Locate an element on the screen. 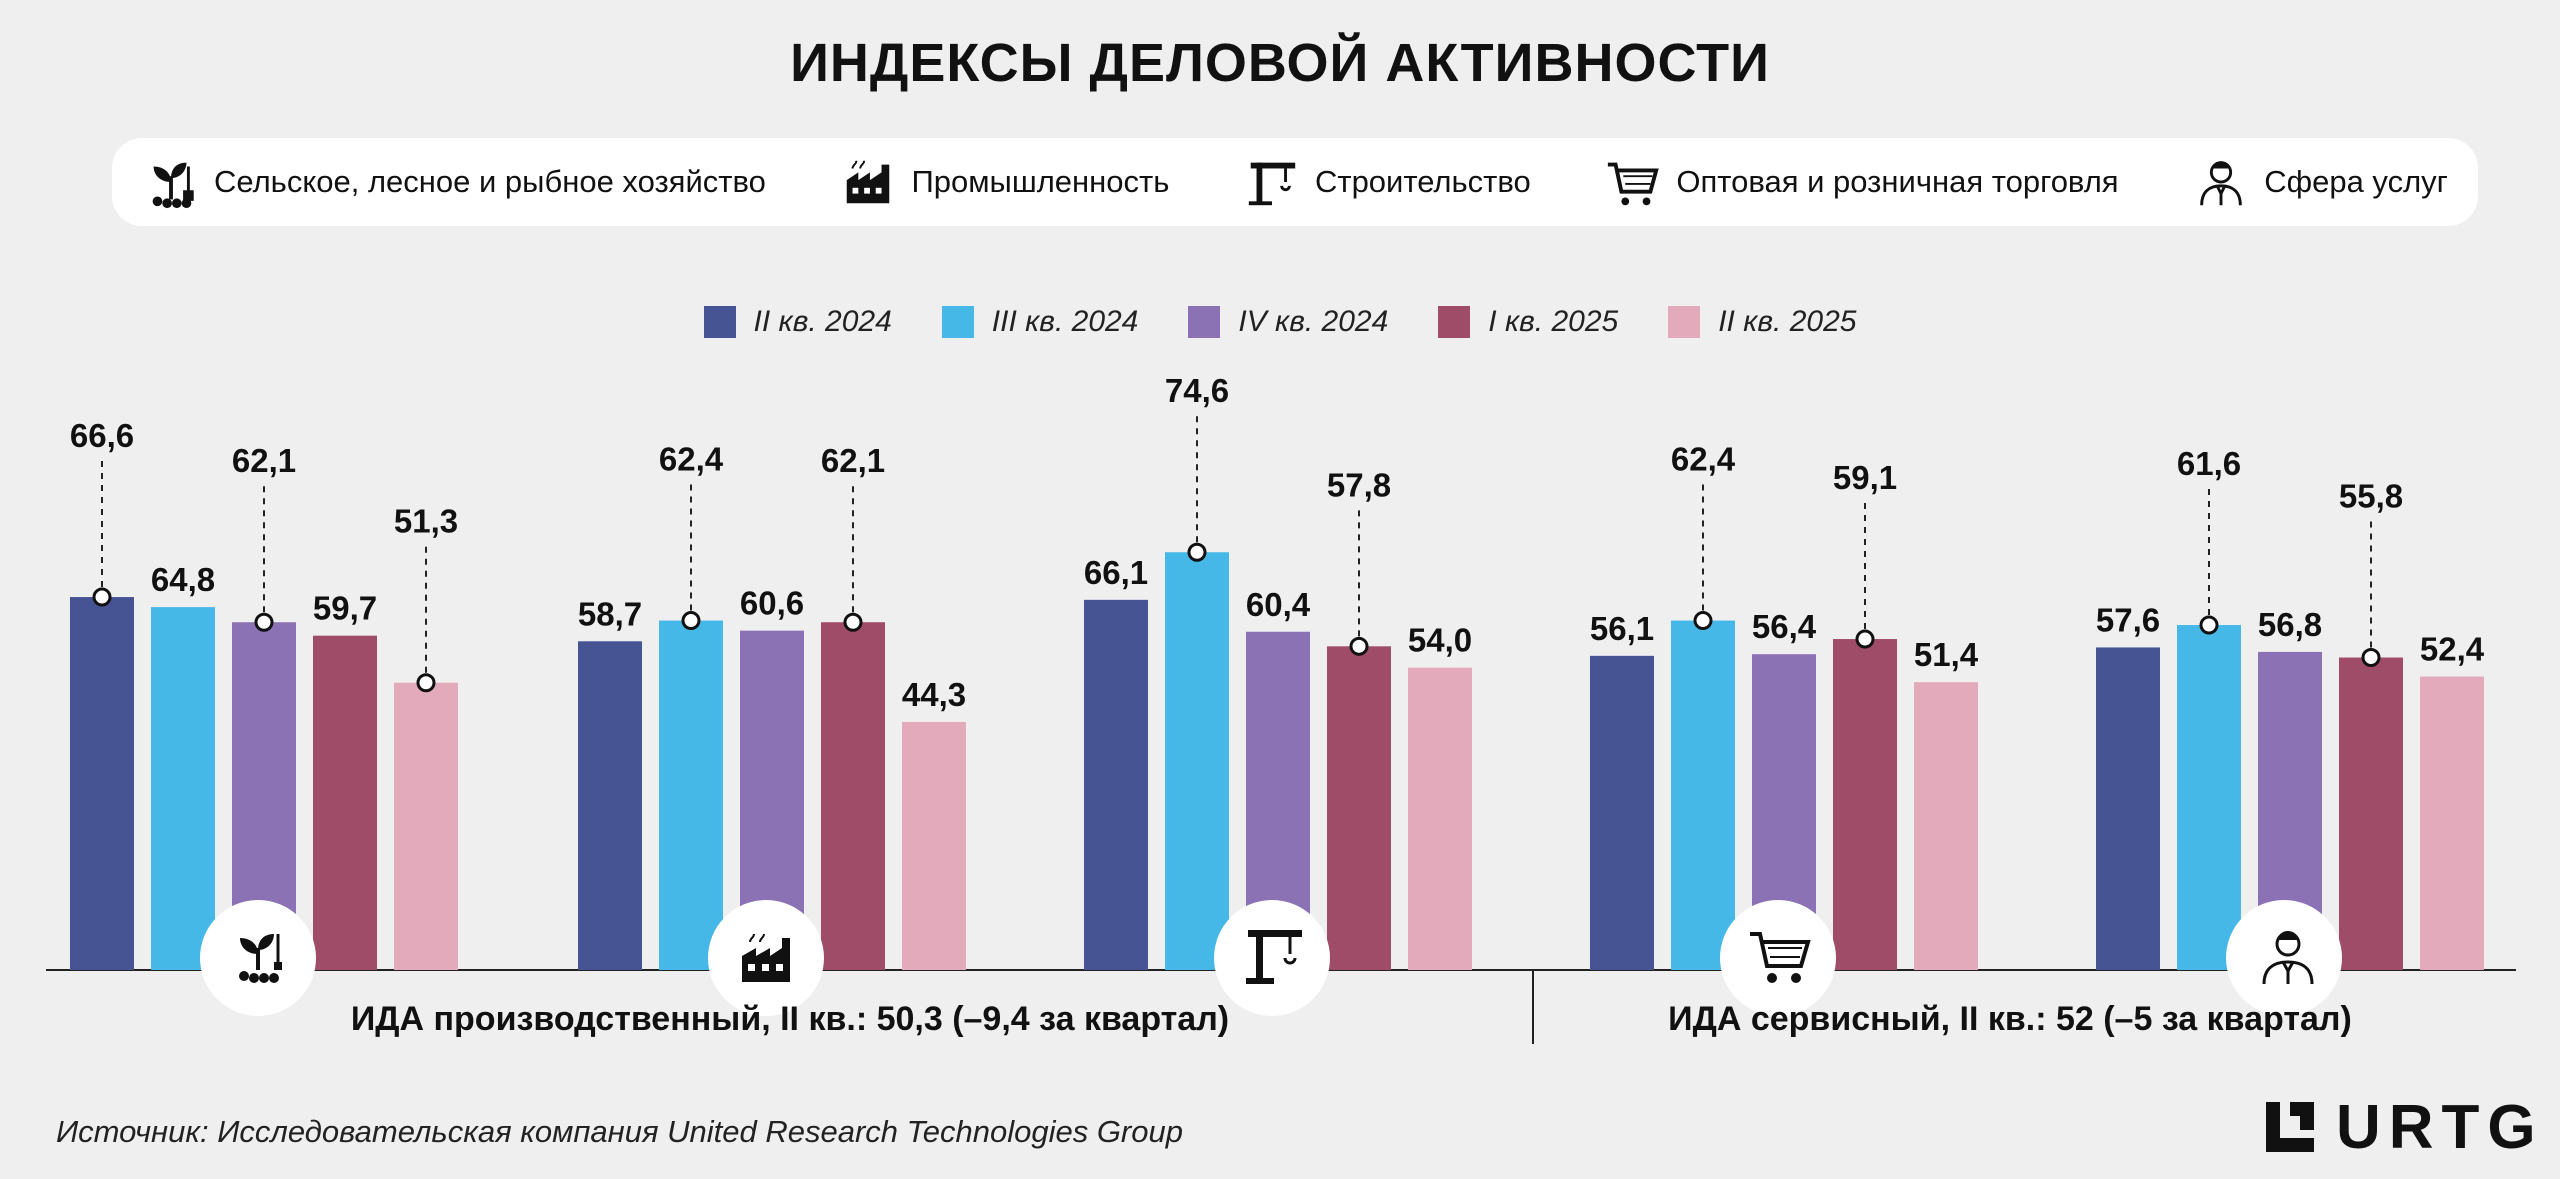 The width and height of the screenshot is (2560, 1179). data-label: 59,7 is located at coordinates (345, 608).